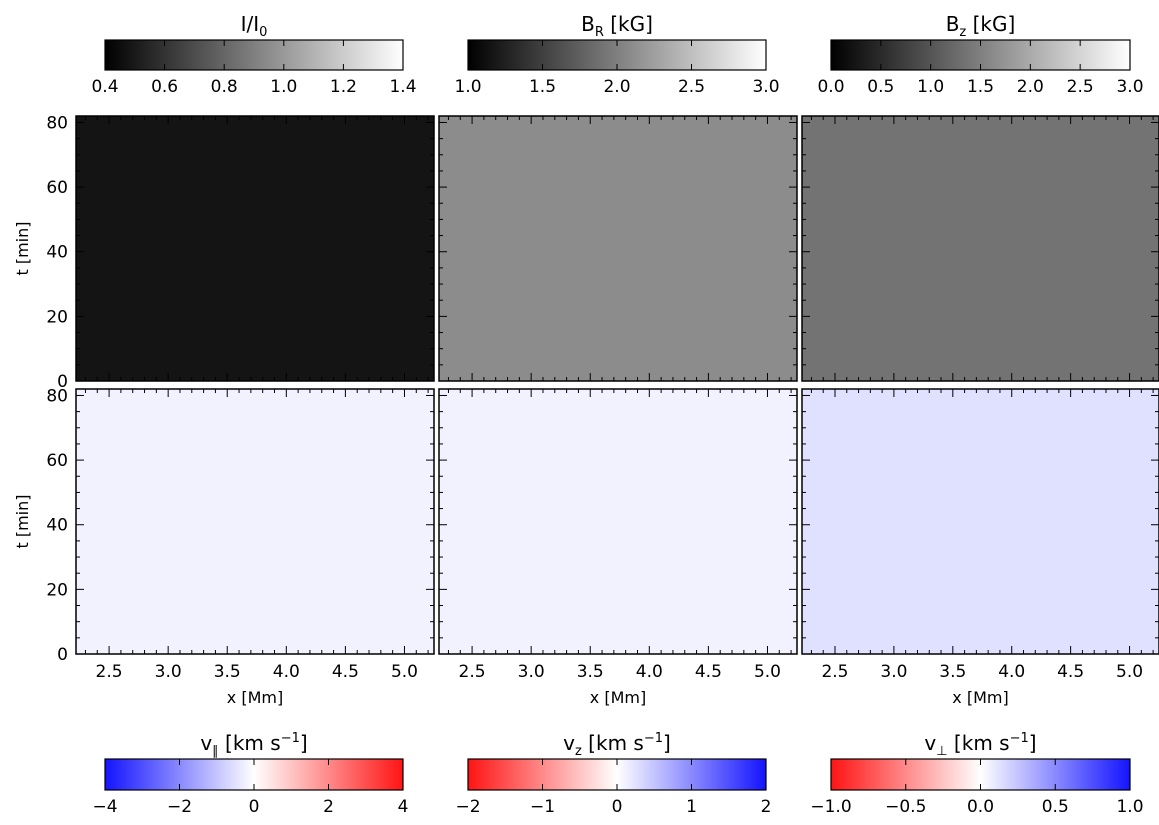  Describe the element at coordinates (403, 807) in the screenshot. I see `bottom-colorbar-0-tick-label: 4` at that location.